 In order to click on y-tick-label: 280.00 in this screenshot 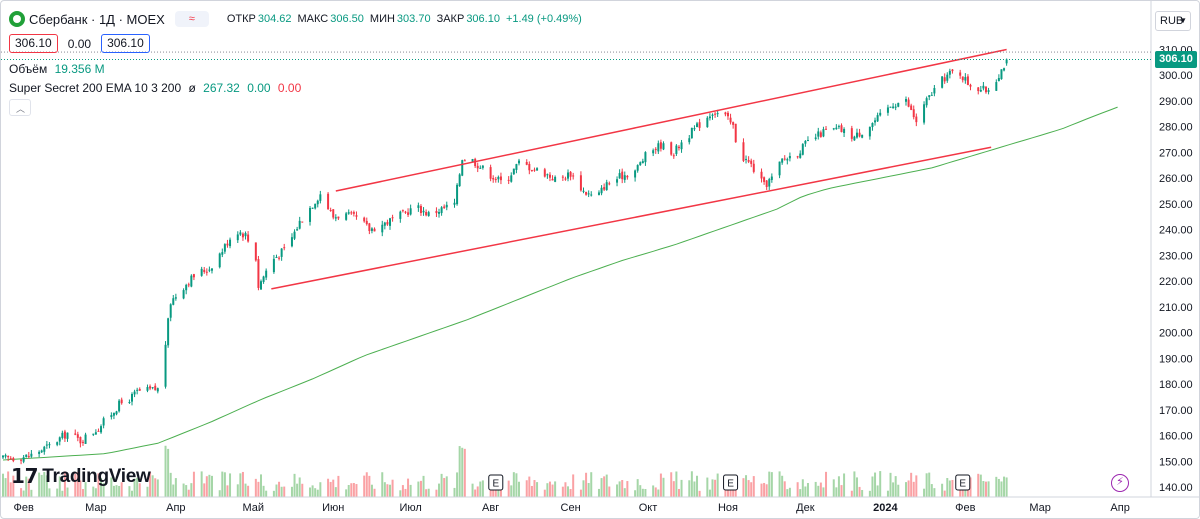, I will do `click(1176, 128)`.